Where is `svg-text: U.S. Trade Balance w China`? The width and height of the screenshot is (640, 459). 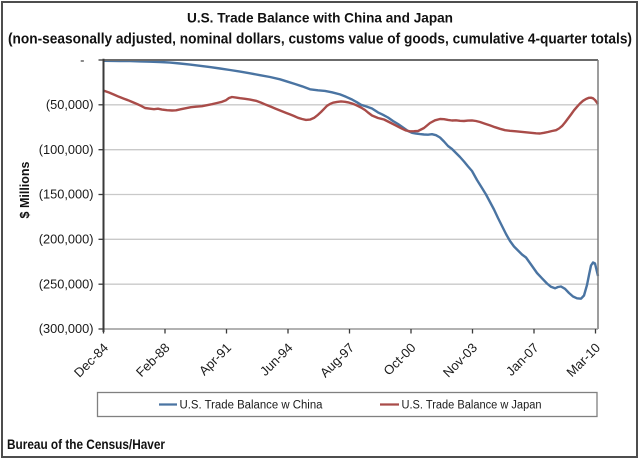
svg-text: U.S. Trade Balance w China is located at coordinates (252, 405).